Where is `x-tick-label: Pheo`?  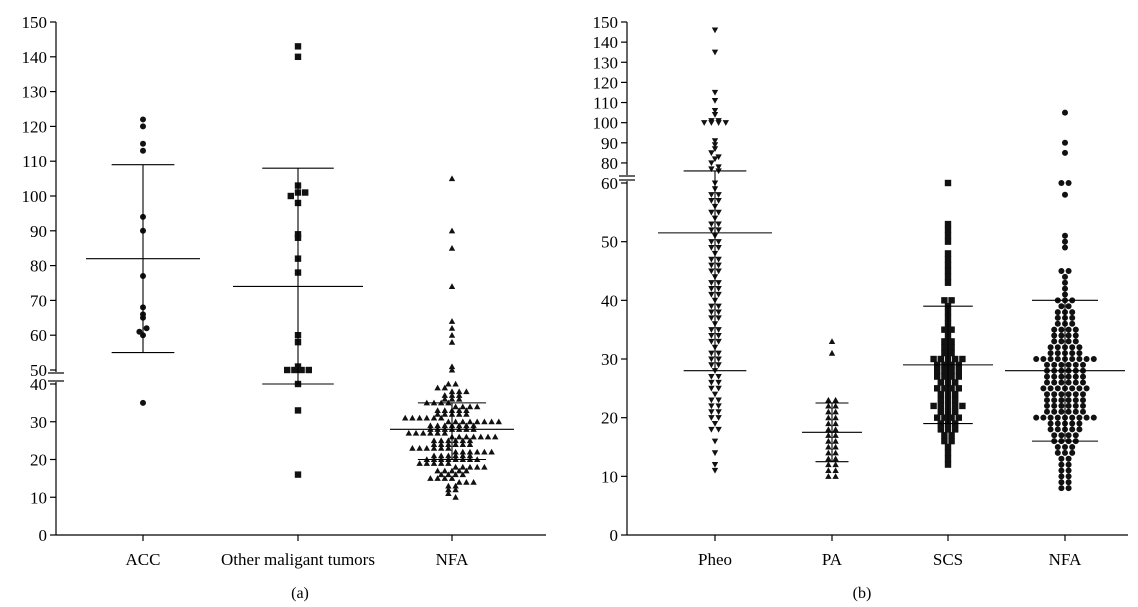
x-tick-label: Pheo is located at coordinates (715, 559).